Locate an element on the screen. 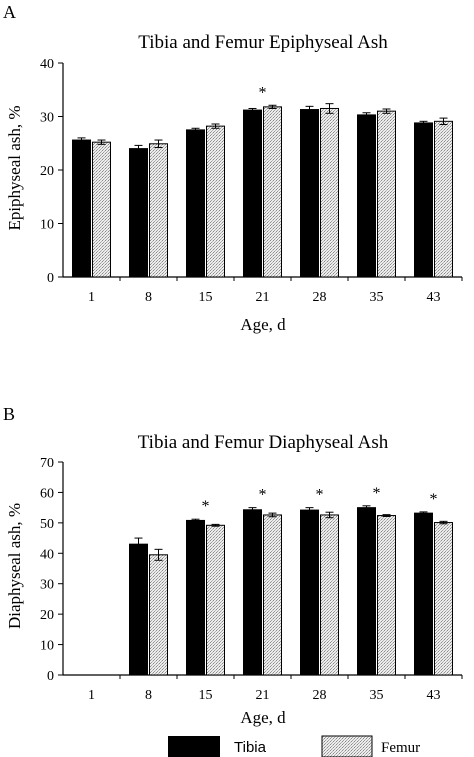  panel-a-y-tick-label: 0 is located at coordinates (50, 278).